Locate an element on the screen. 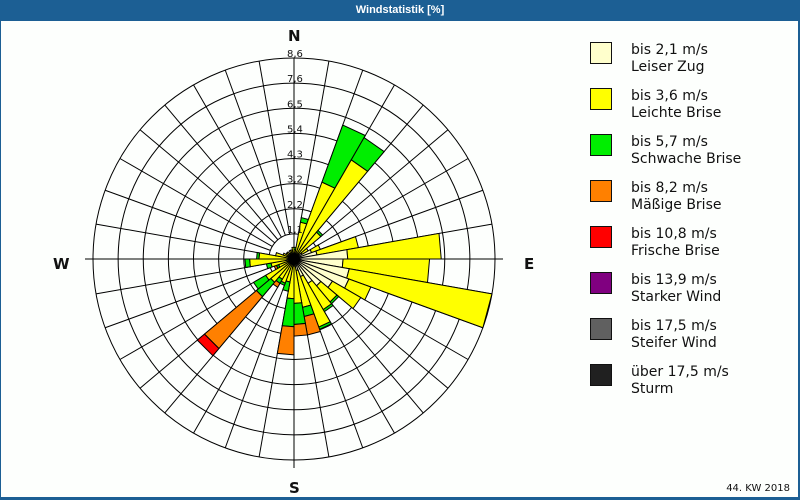  legend-class-name: Starker Wind is located at coordinates (676, 297).